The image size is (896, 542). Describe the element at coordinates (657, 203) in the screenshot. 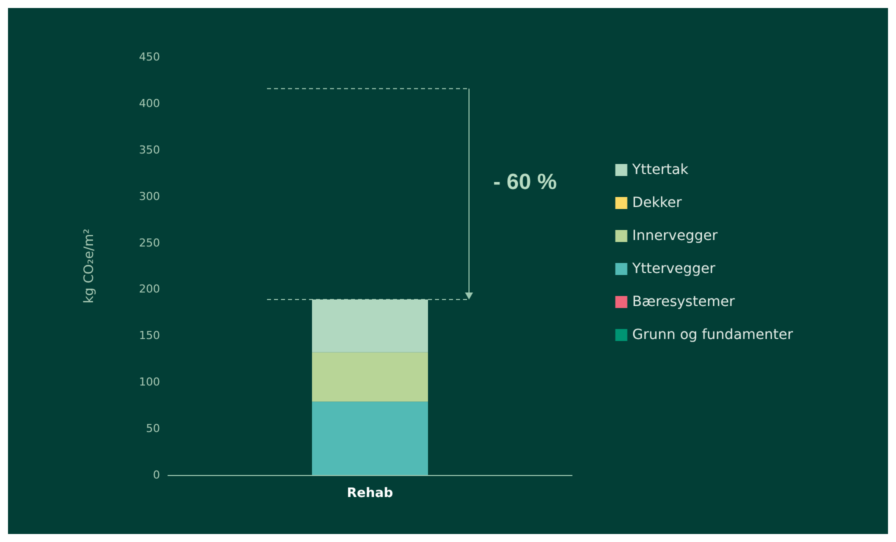

I see `legend-label: Dekker` at that location.